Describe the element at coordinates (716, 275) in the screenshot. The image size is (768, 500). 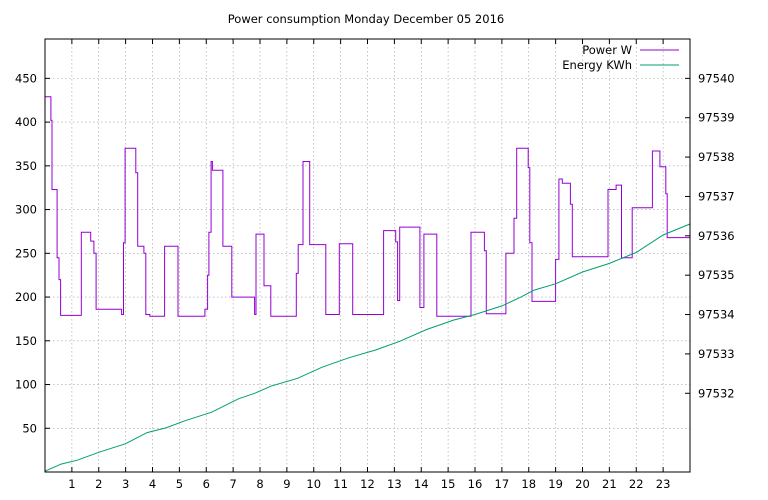
I see `y2-tick-label: 97535` at that location.